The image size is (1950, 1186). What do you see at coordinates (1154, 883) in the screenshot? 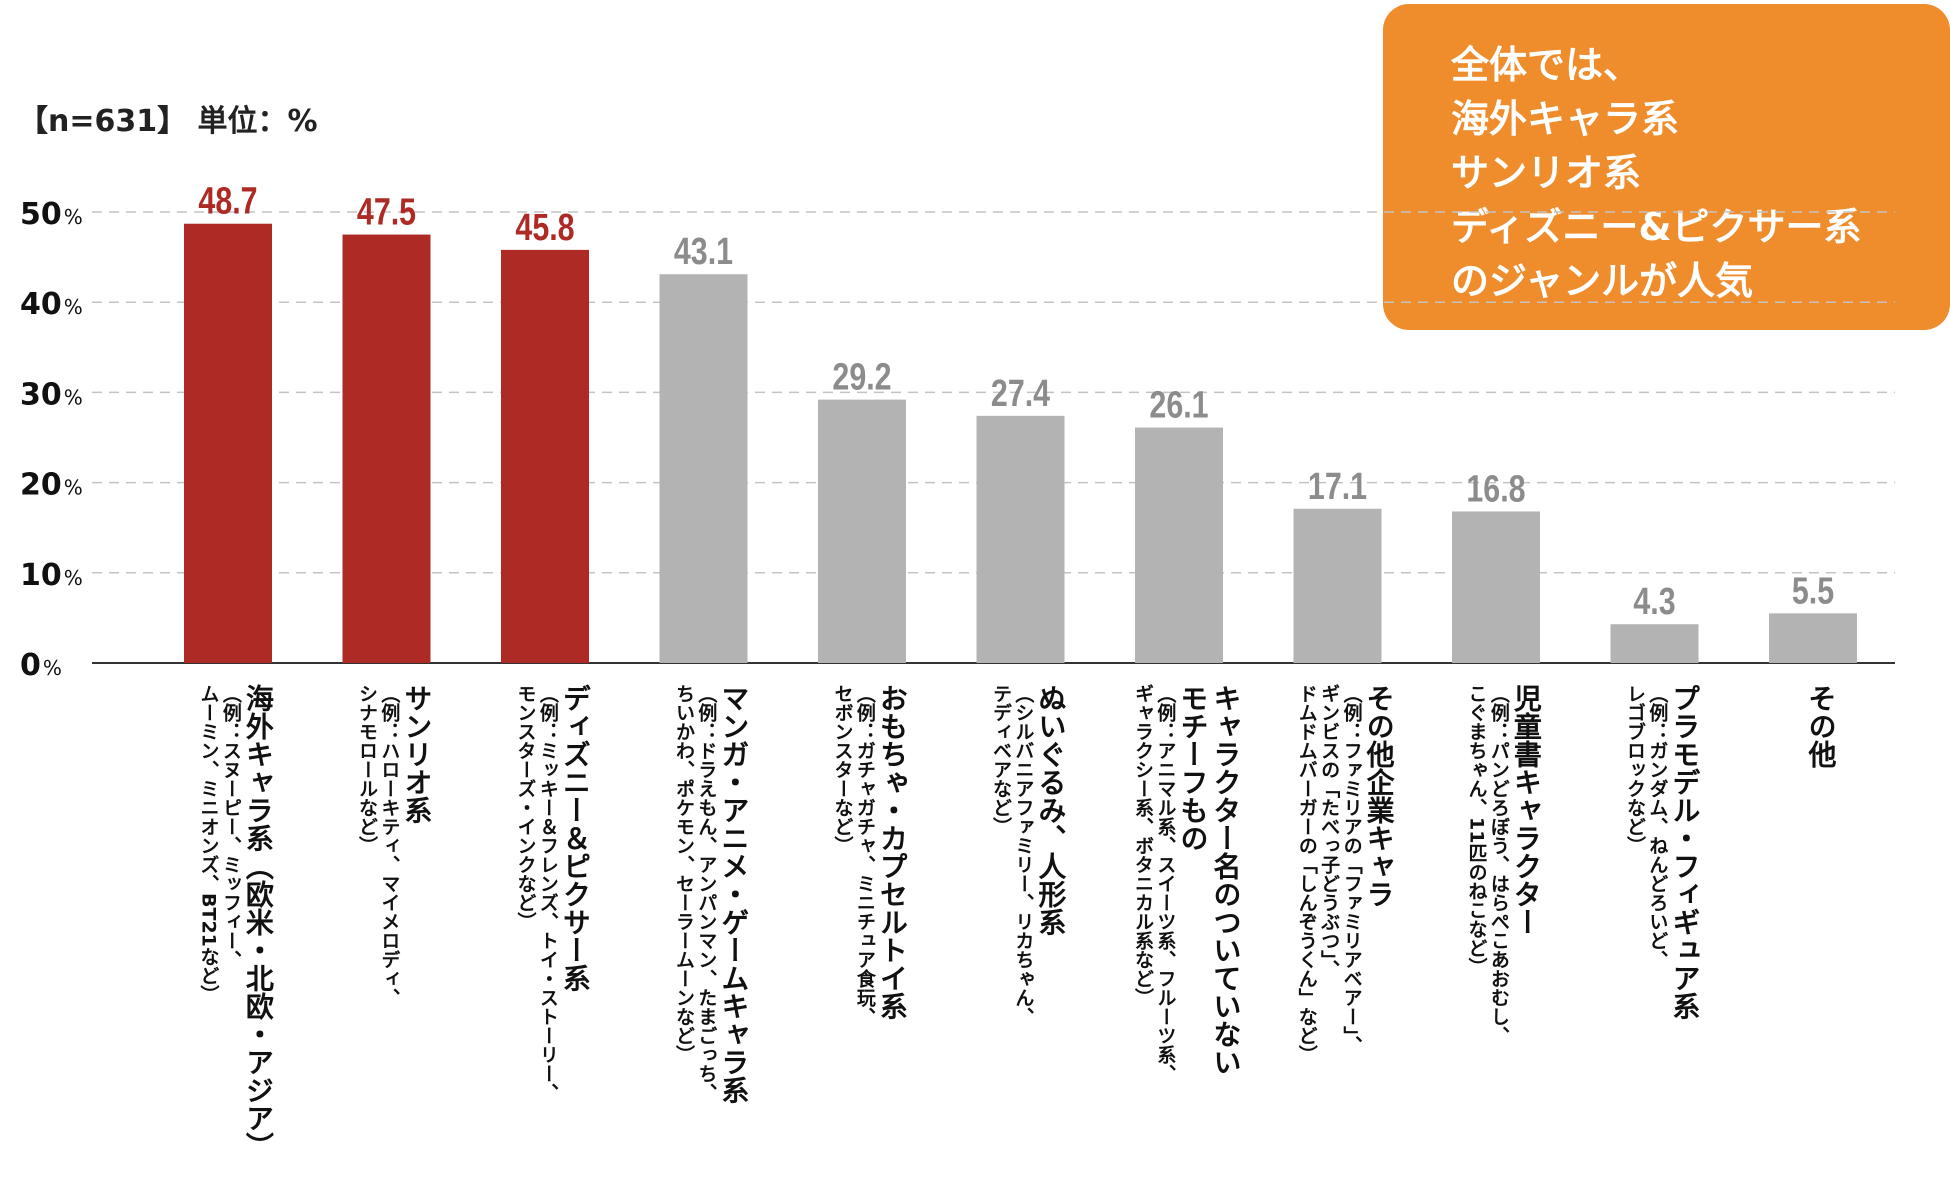
I see `category-example-7: （例：アニマル系、スイーツ系、フルーツ系、 ギャラクシー系、ボタニカル系など）` at bounding box center [1154, 883].